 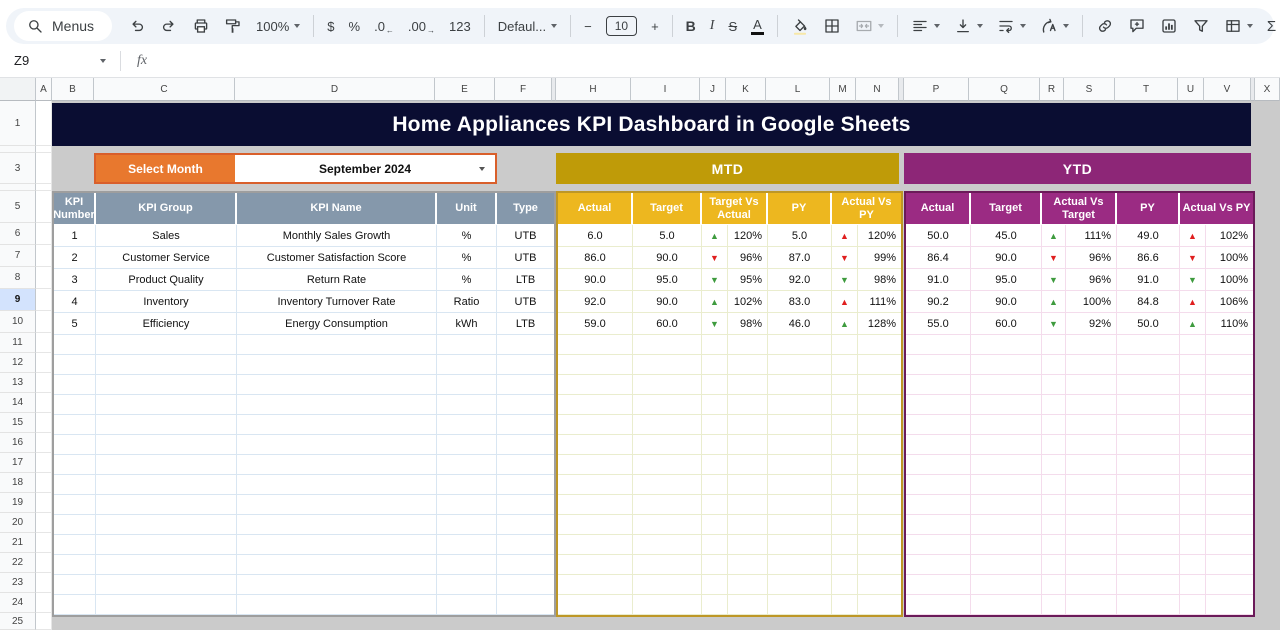 What do you see at coordinates (467, 324) in the screenshot?
I see `cell: kWh` at bounding box center [467, 324].